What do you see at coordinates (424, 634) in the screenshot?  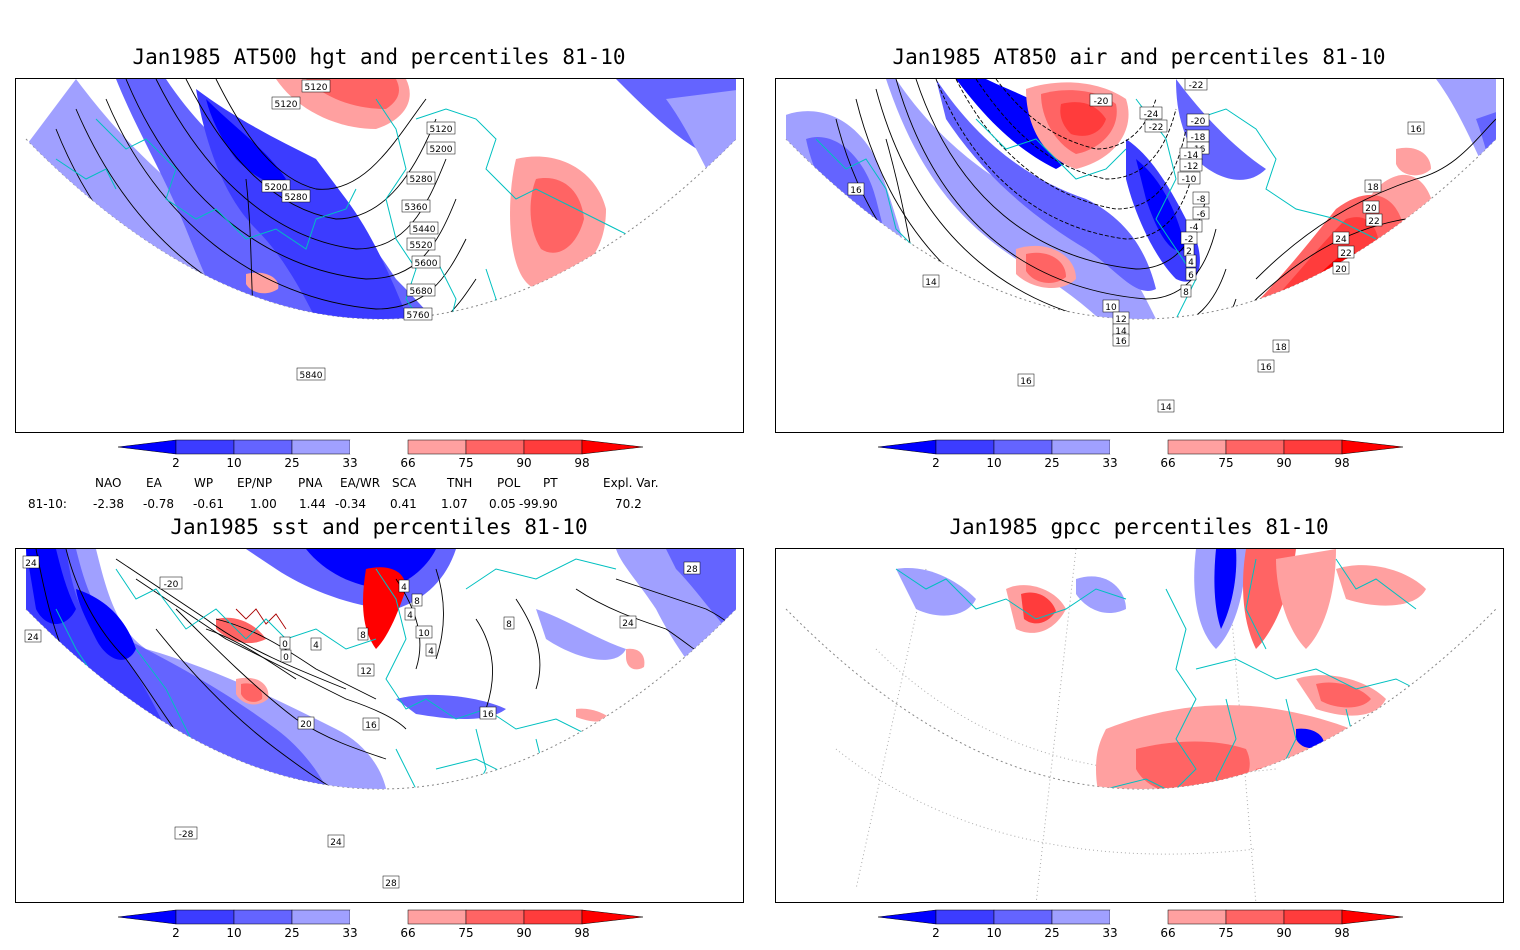 I see `contour-label: 10` at bounding box center [424, 634].